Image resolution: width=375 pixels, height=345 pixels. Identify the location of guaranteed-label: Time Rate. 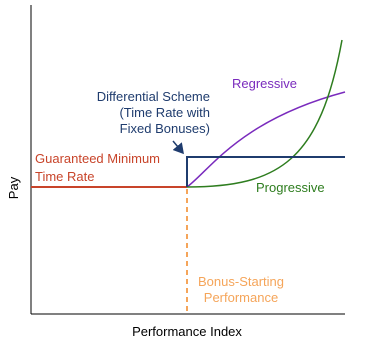
(64, 176).